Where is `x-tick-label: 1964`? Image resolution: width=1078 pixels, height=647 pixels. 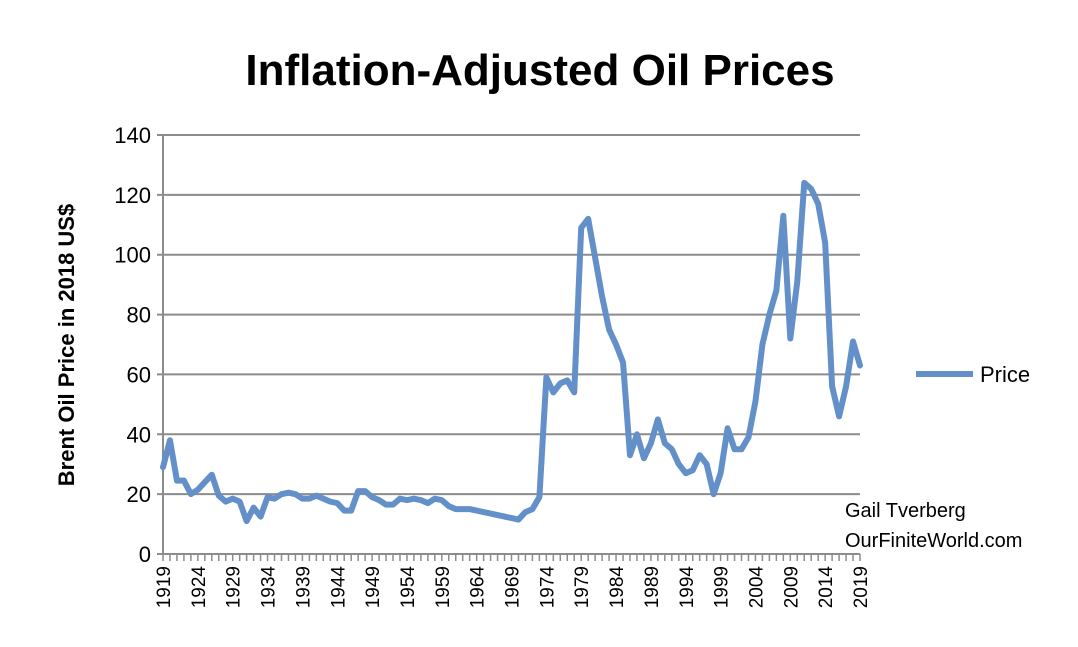 x-tick-label: 1964 is located at coordinates (478, 587).